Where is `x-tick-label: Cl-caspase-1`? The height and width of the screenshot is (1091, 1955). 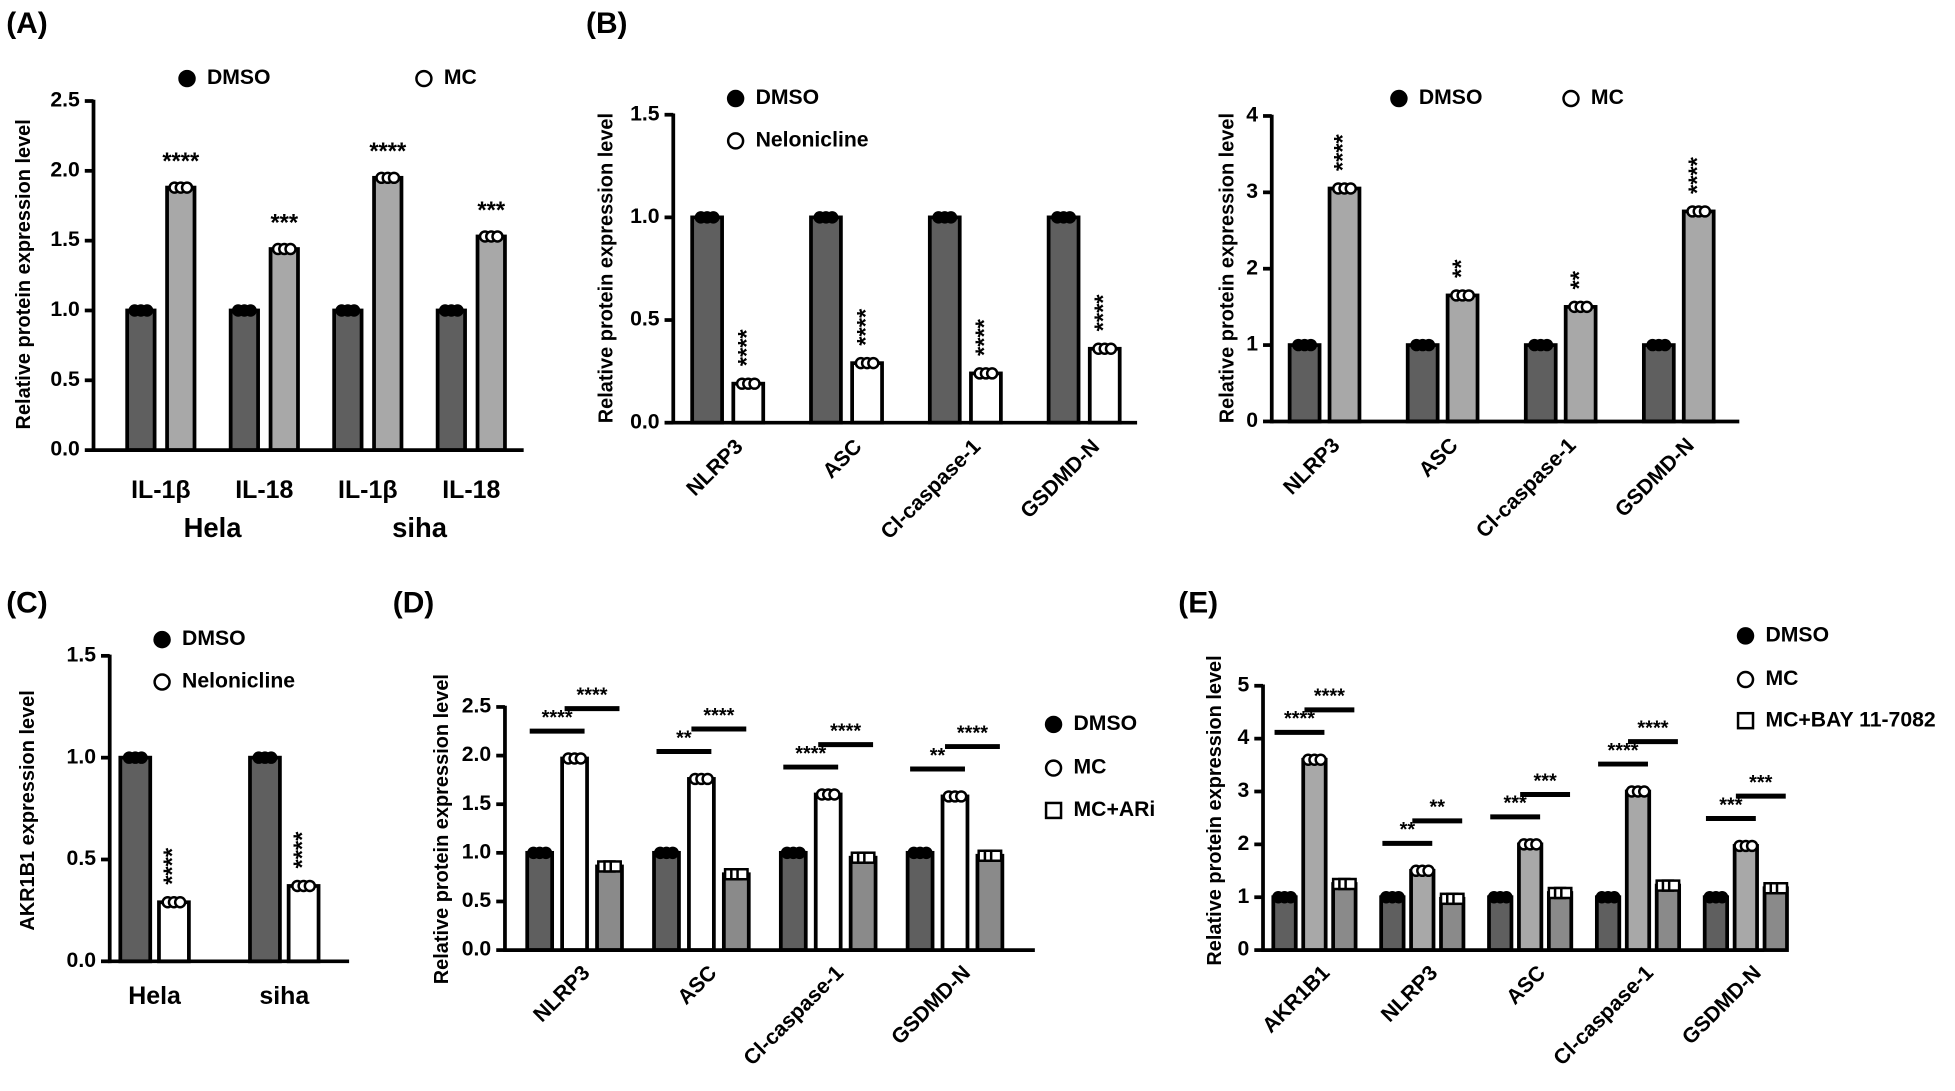 x-tick-label: Cl-caspase-1 is located at coordinates (931, 489).